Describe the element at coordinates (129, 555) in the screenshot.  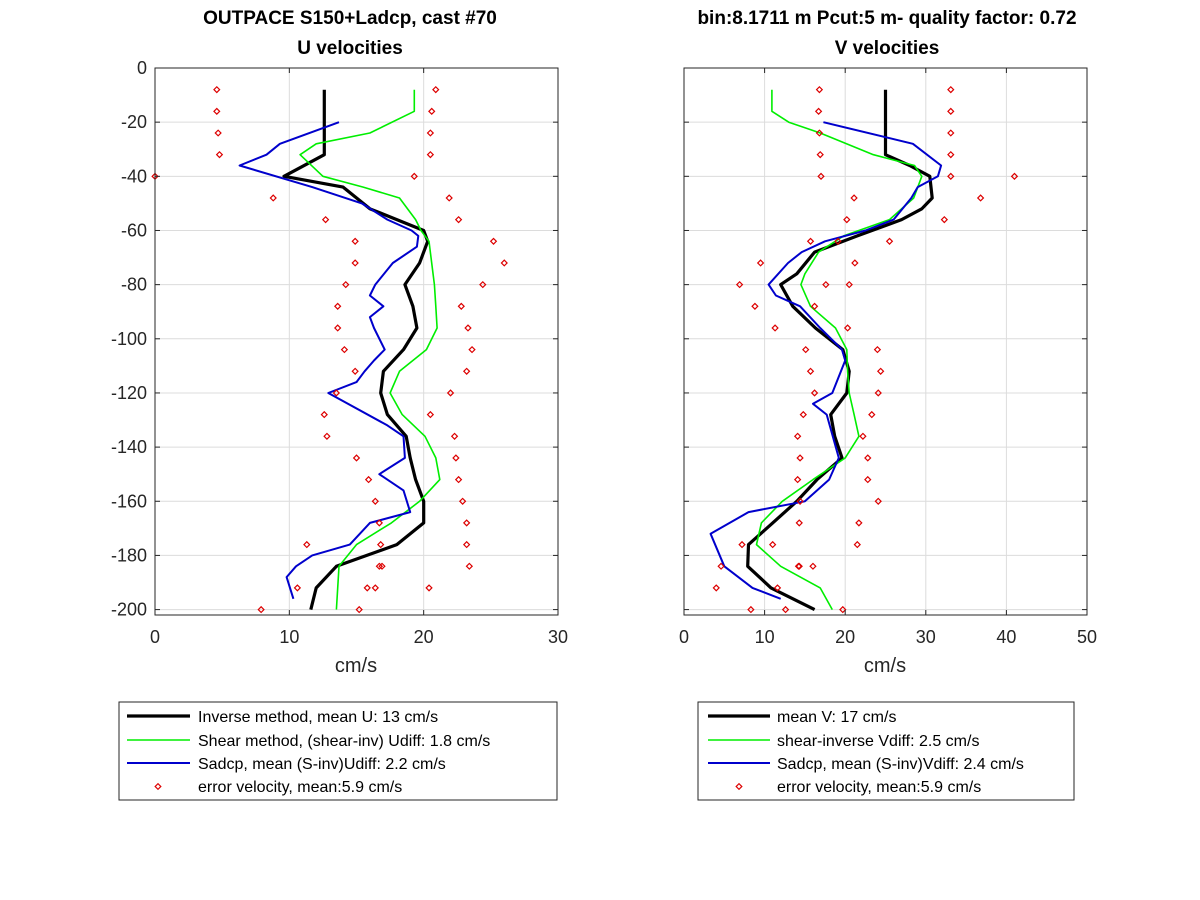
I see `u-y-tick-label: -180` at that location.